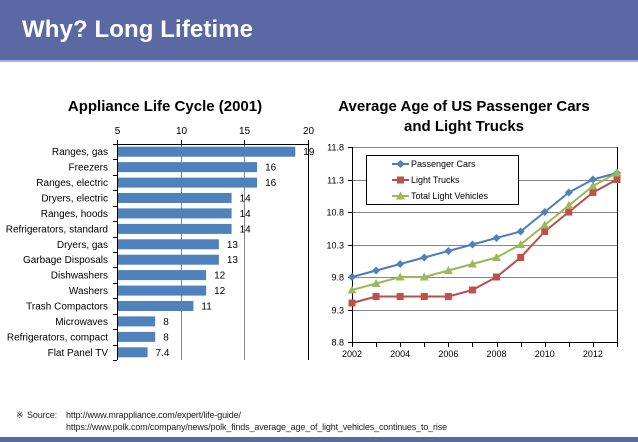 The image size is (638, 442). I want to click on line-x-tick-label: 2010, so click(545, 354).